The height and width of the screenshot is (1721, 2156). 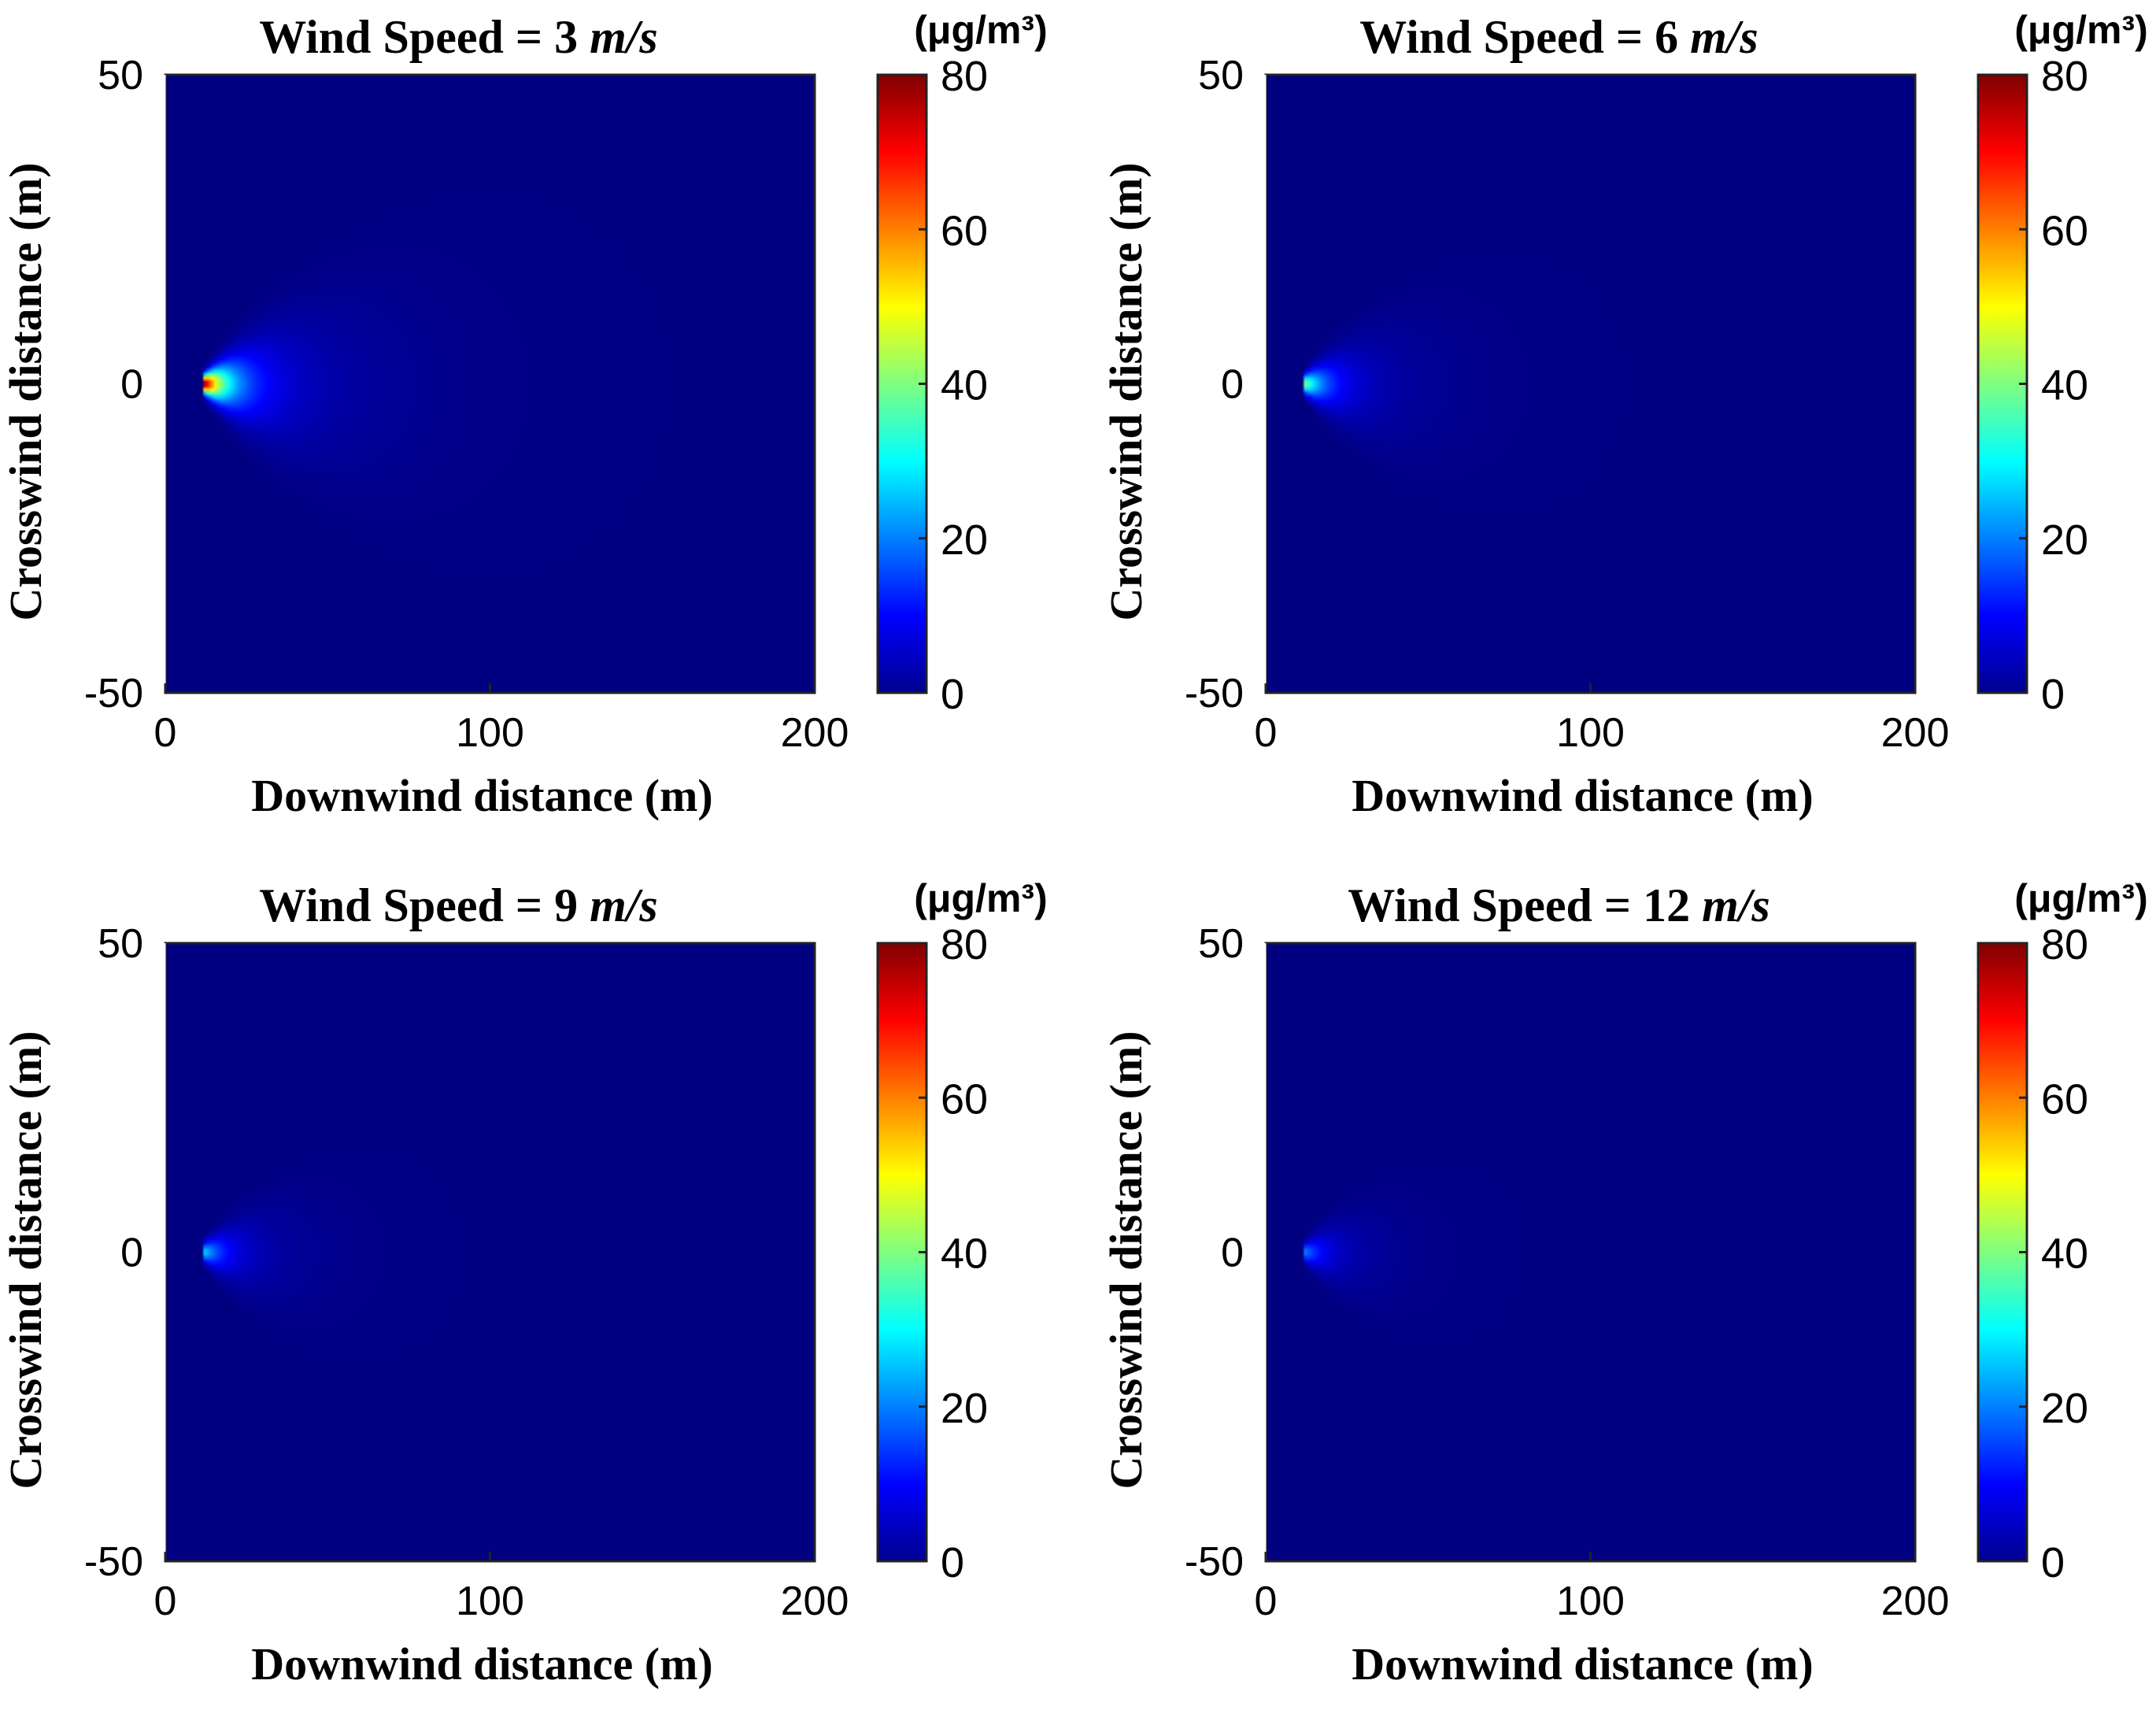 What do you see at coordinates (1672, 37) in the screenshot?
I see `title-value: 6` at bounding box center [1672, 37].